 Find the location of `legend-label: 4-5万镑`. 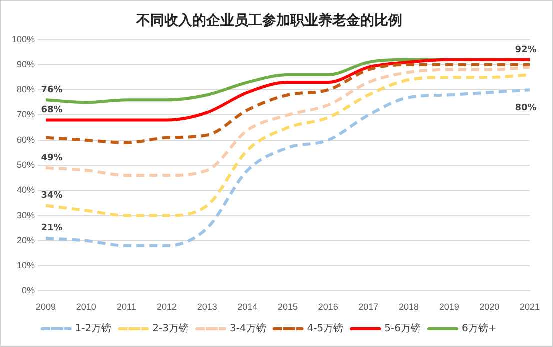

legend-label: 4-5万镑 is located at coordinates (325, 328).